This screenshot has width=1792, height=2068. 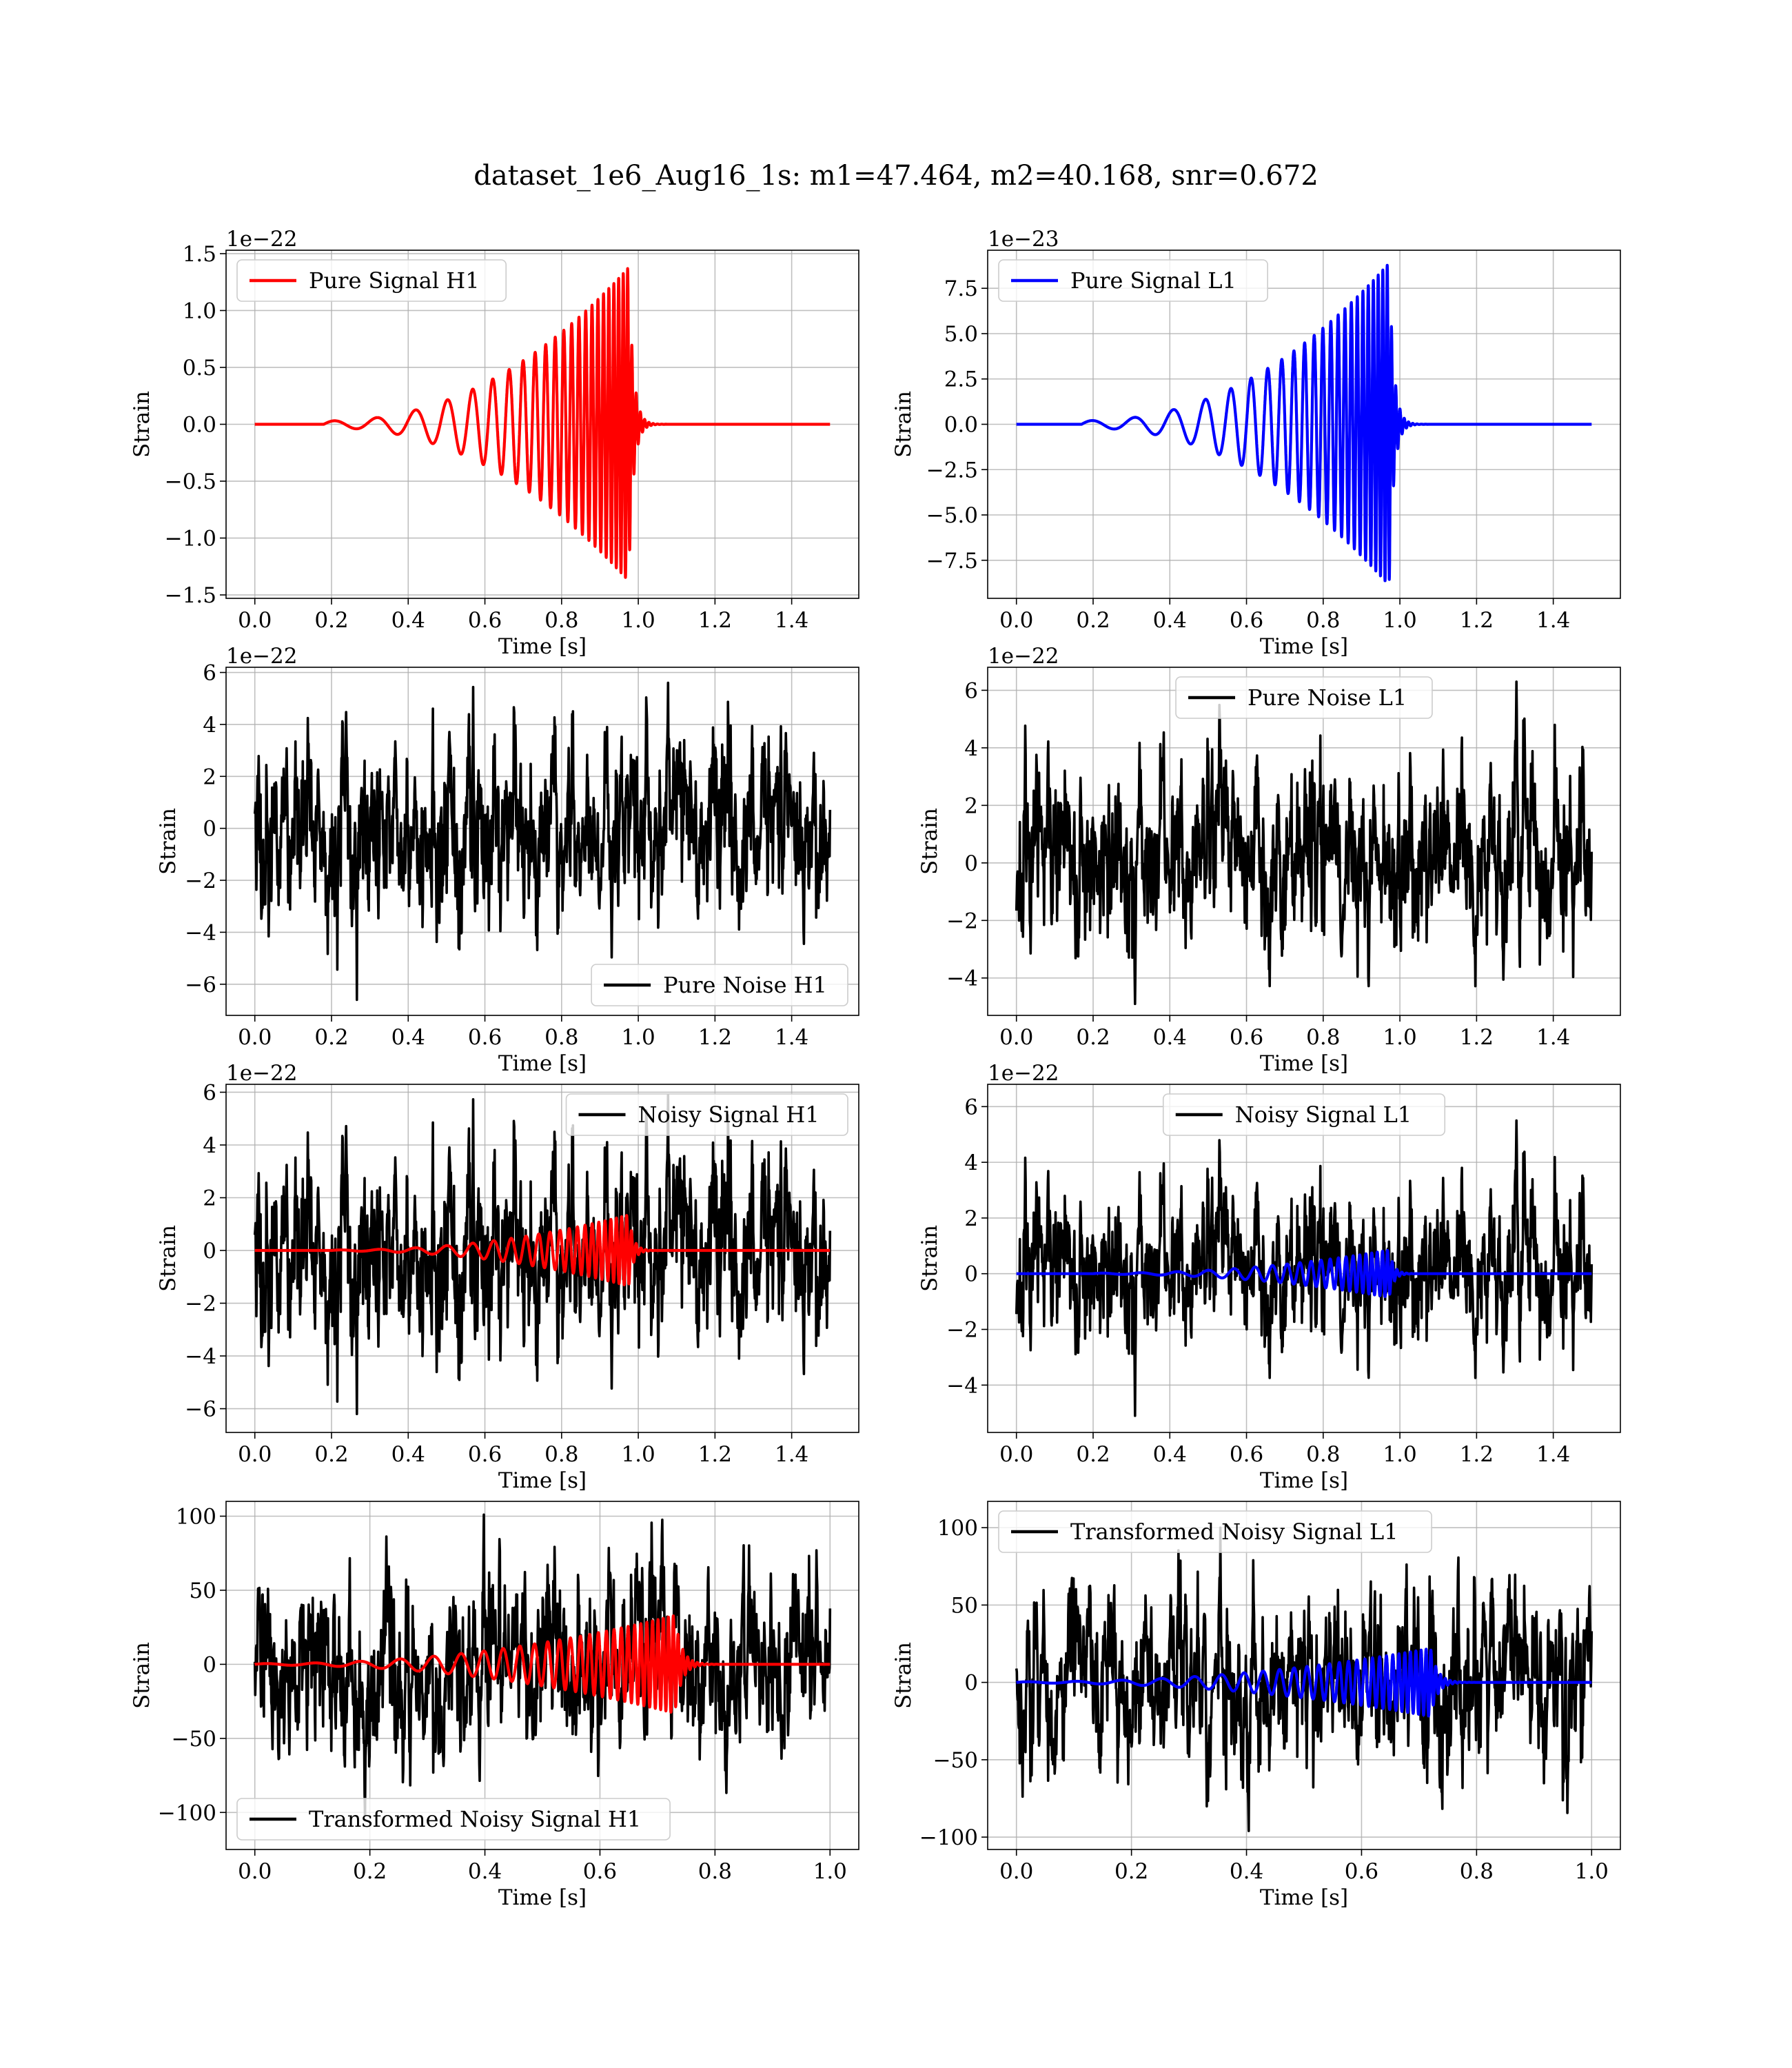 I want to click on y-tick-label: −5.0, so click(x=952, y=515).